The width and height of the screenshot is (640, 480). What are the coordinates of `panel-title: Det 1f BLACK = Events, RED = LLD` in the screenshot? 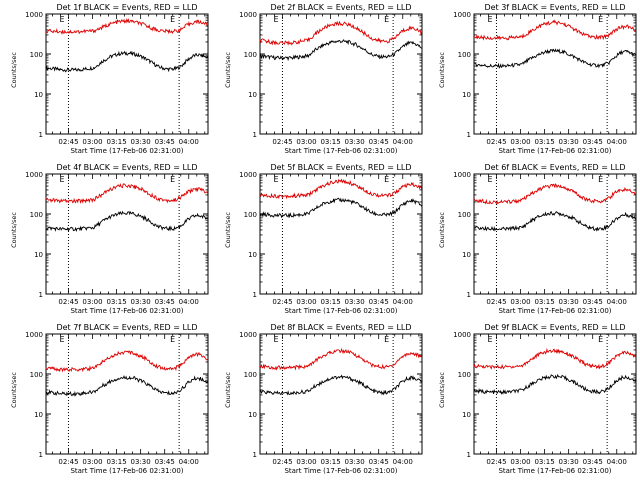 It's located at (126, 7).